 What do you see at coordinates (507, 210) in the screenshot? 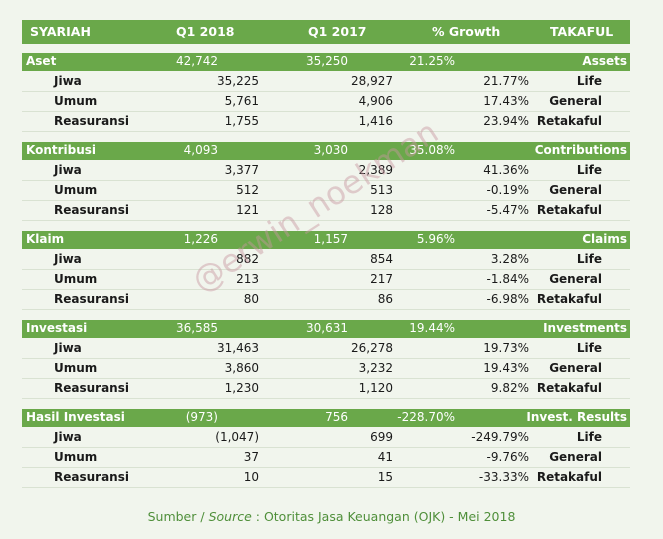
I see `row-growth: -5.47%` at bounding box center [507, 210].